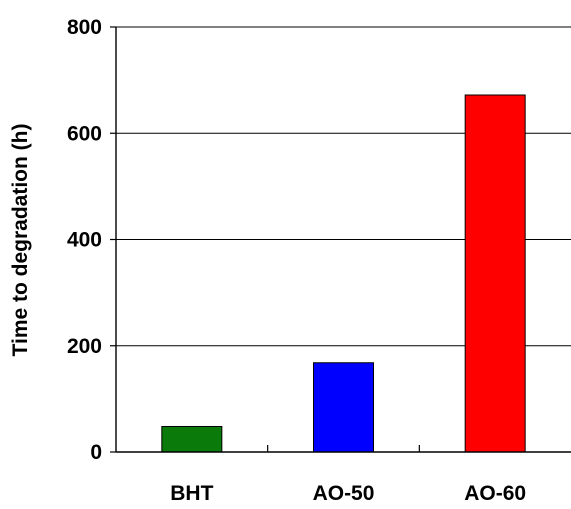 The width and height of the screenshot is (571, 509). I want to click on y-tick-label-400: 400, so click(84, 240).